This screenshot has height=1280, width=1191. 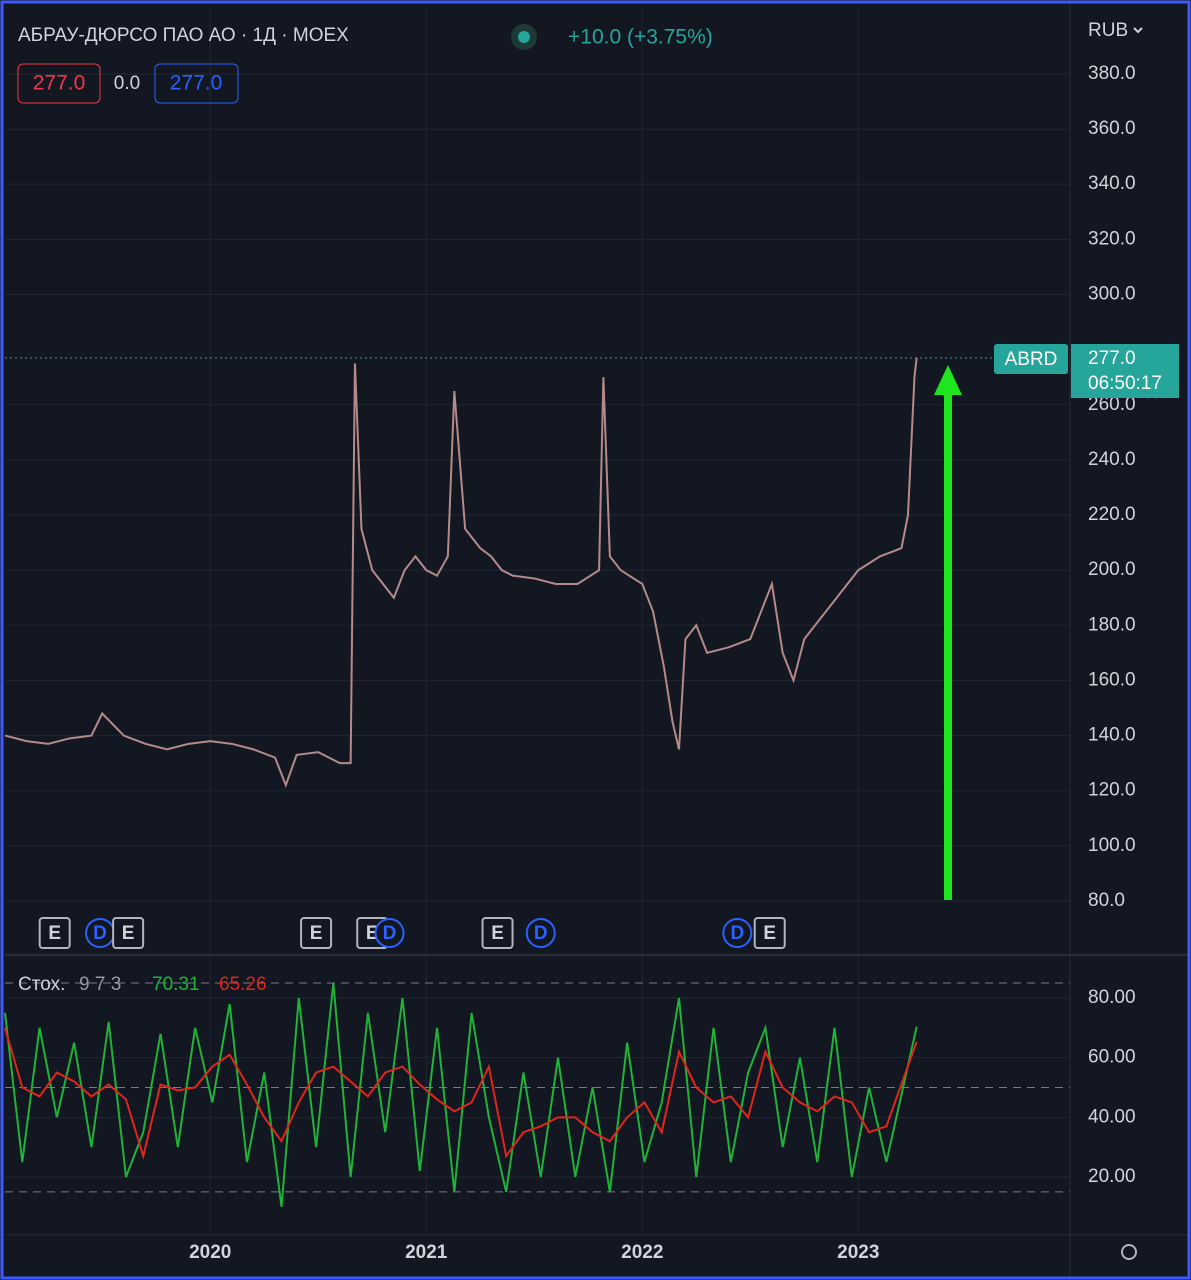 What do you see at coordinates (41, 984) in the screenshot?
I see `stoch-title: Стох.` at bounding box center [41, 984].